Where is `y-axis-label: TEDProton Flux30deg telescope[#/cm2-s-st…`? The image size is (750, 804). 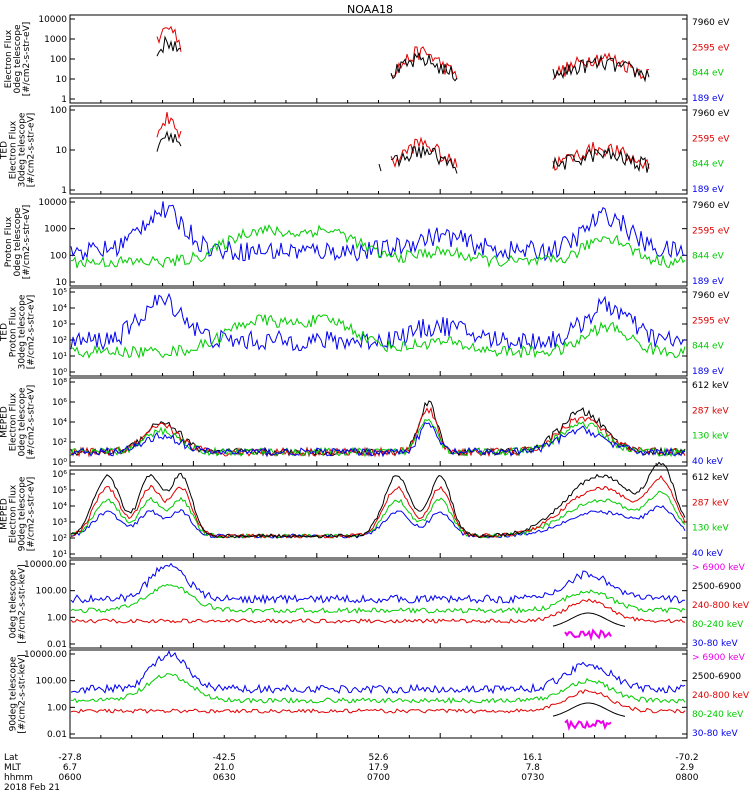 y-axis-label: TEDProton Flux30deg telescope[#/cm2-s-st… is located at coordinates (18, 331).